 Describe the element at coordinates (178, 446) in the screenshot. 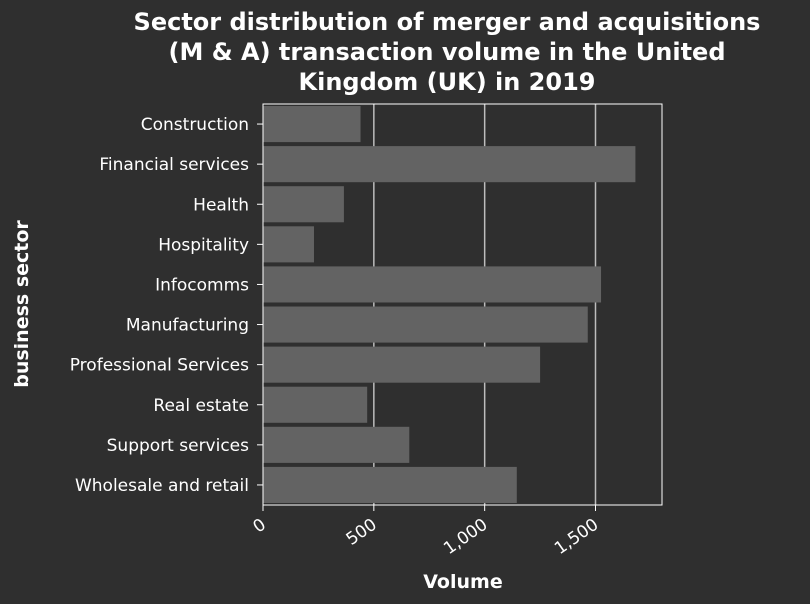

I see `y-tick-label: Support services` at that location.